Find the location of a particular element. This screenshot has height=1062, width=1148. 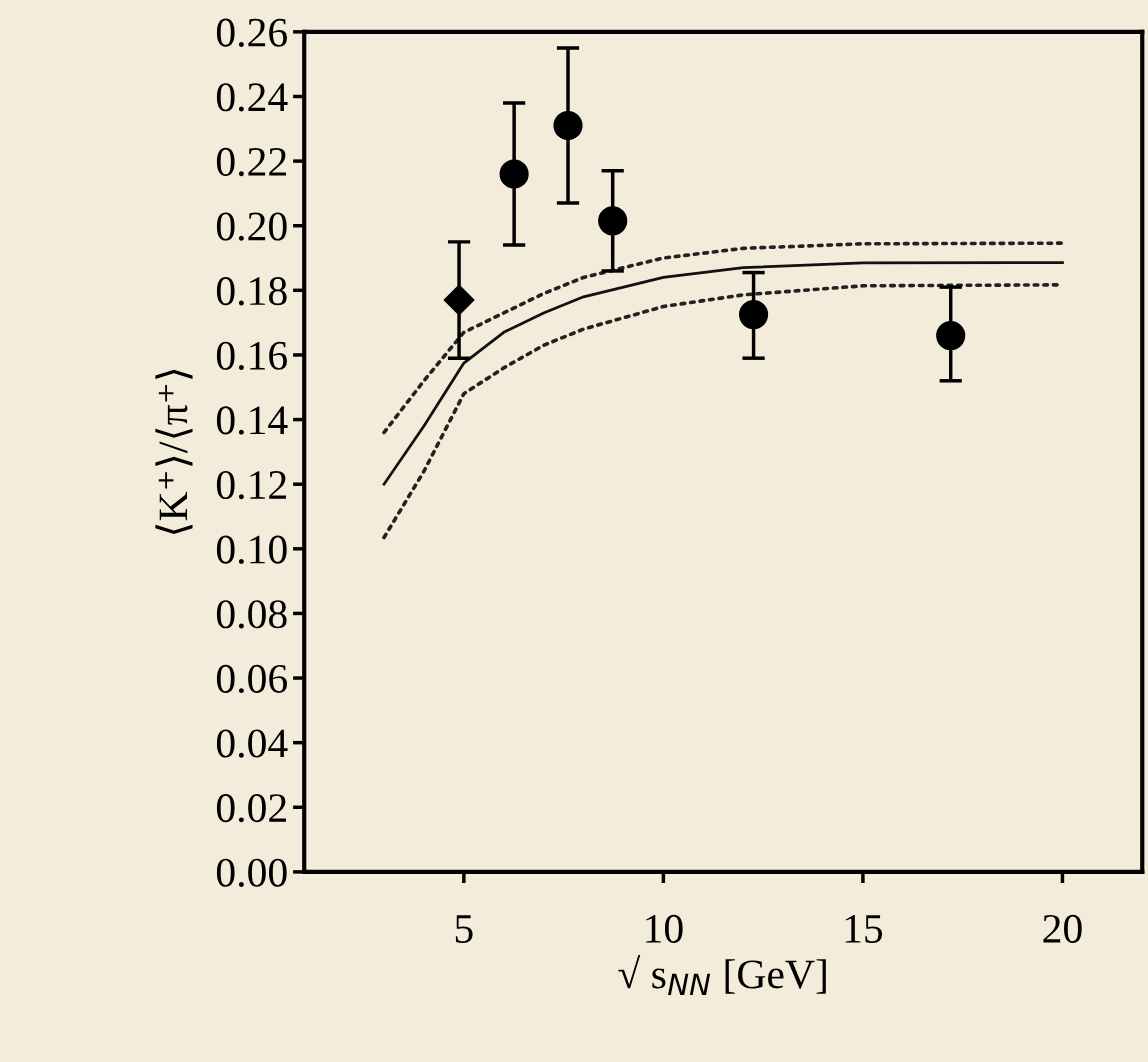

y-tick-label: 0.26 is located at coordinates (251, 32).